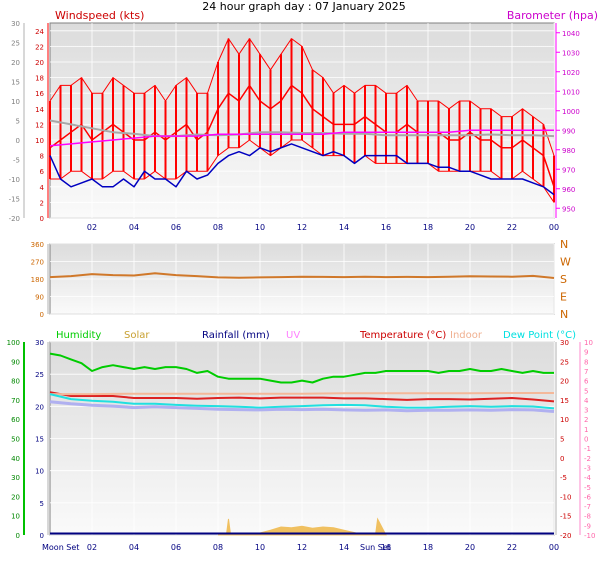  What do you see at coordinates (564, 314) in the screenshot?
I see `compass-label: N` at bounding box center [564, 314].